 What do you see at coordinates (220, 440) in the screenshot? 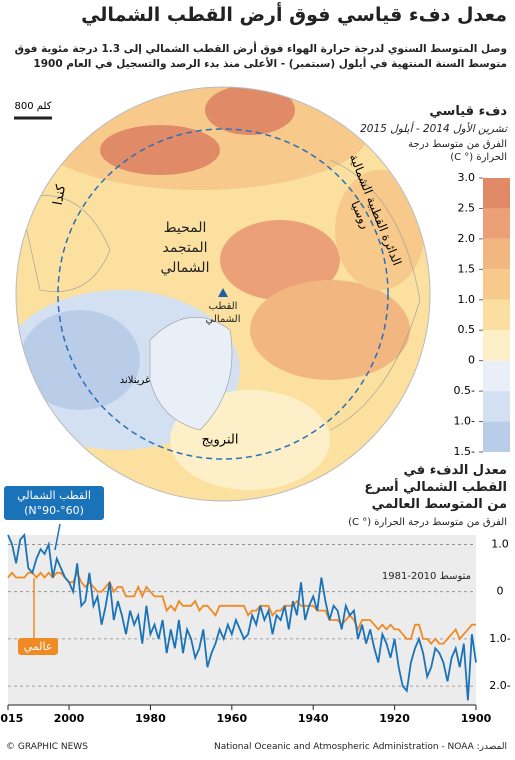
I see `map-label: النرويج` at bounding box center [220, 440].